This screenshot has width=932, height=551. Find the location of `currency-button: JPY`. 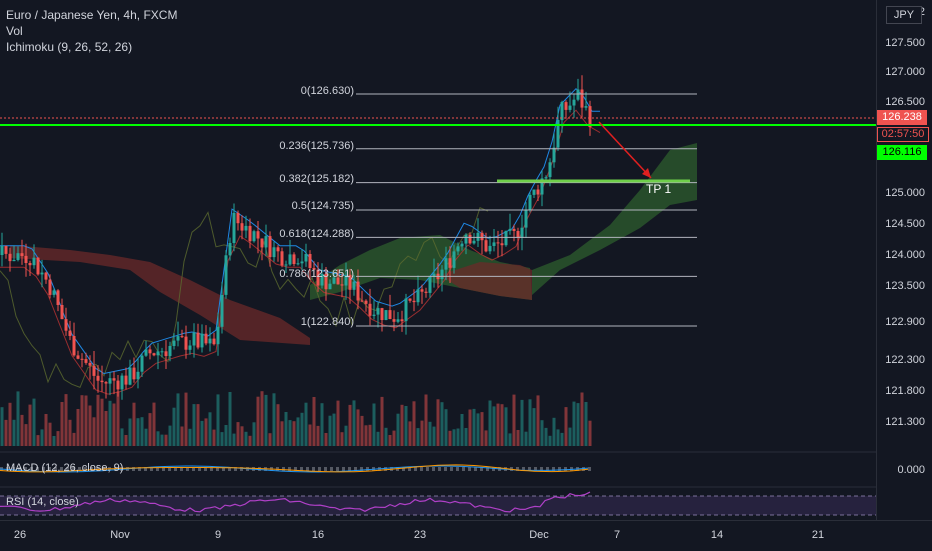

currency-button: JPY is located at coordinates (904, 15).